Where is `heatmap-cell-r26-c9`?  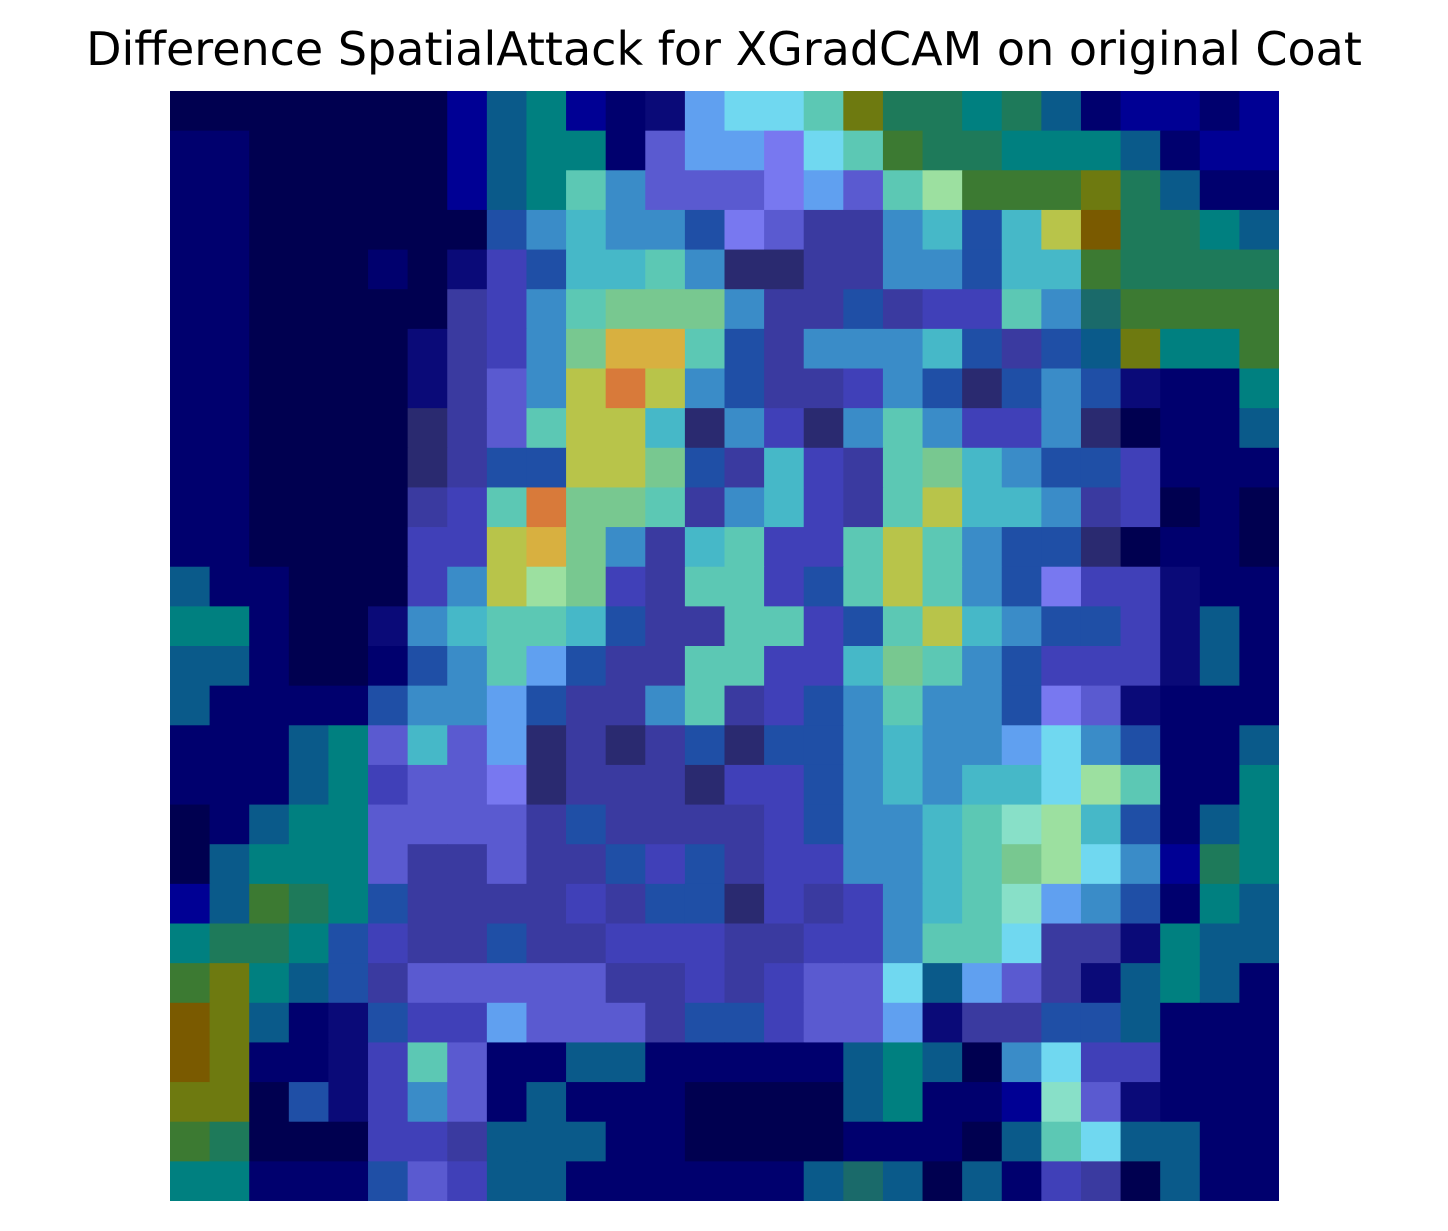
heatmap-cell-r26-c9 is located at coordinates (546, 1141).